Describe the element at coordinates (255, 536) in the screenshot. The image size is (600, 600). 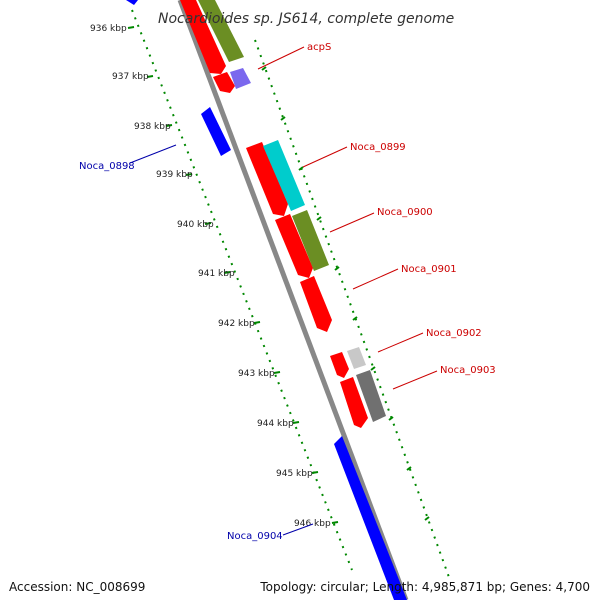
I see `gene-label-noca_0904: Noca_0904` at that location.